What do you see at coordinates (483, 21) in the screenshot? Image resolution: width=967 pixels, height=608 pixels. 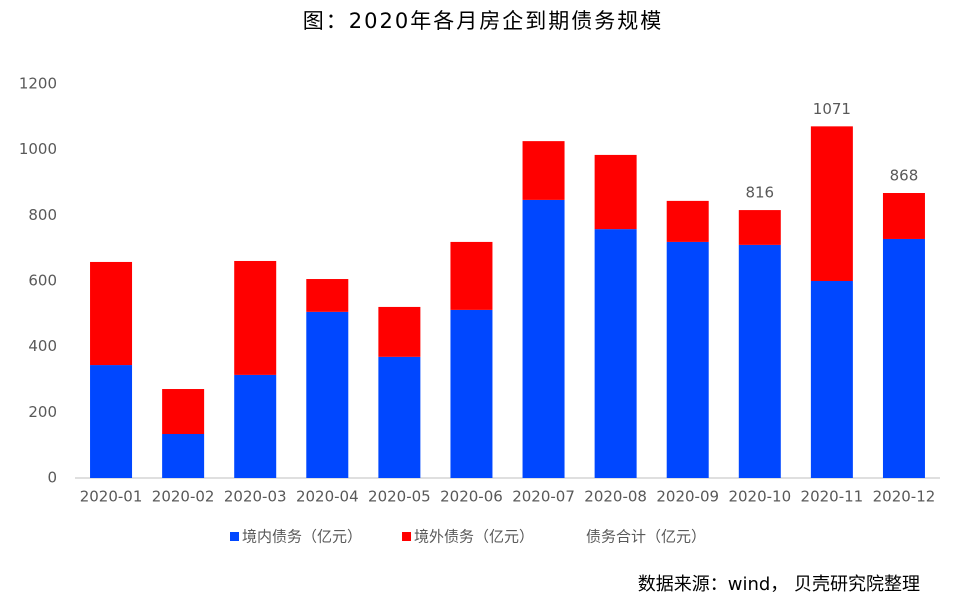 I see `chart-title: 图：2020年各月房企到期债务规模` at bounding box center [483, 21].